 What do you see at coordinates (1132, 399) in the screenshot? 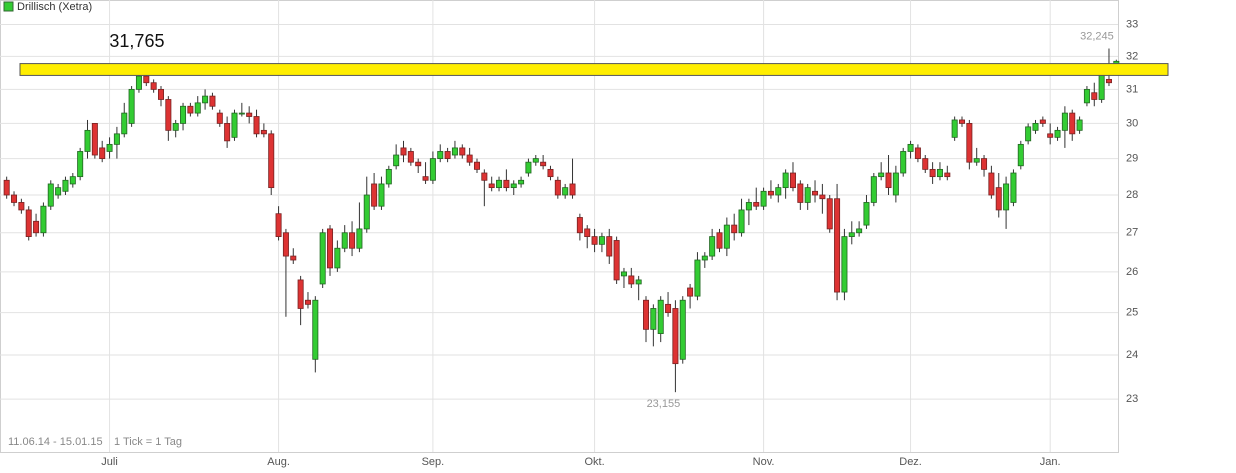
I see `y-tick-label: 23` at bounding box center [1132, 399].